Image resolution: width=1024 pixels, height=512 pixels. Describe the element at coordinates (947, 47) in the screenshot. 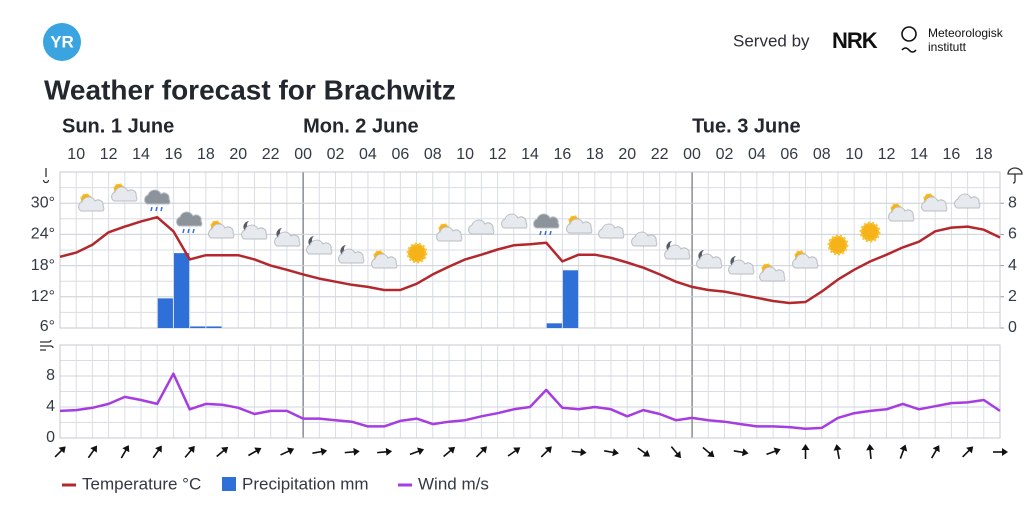

I see `met-name-2: institutt` at that location.